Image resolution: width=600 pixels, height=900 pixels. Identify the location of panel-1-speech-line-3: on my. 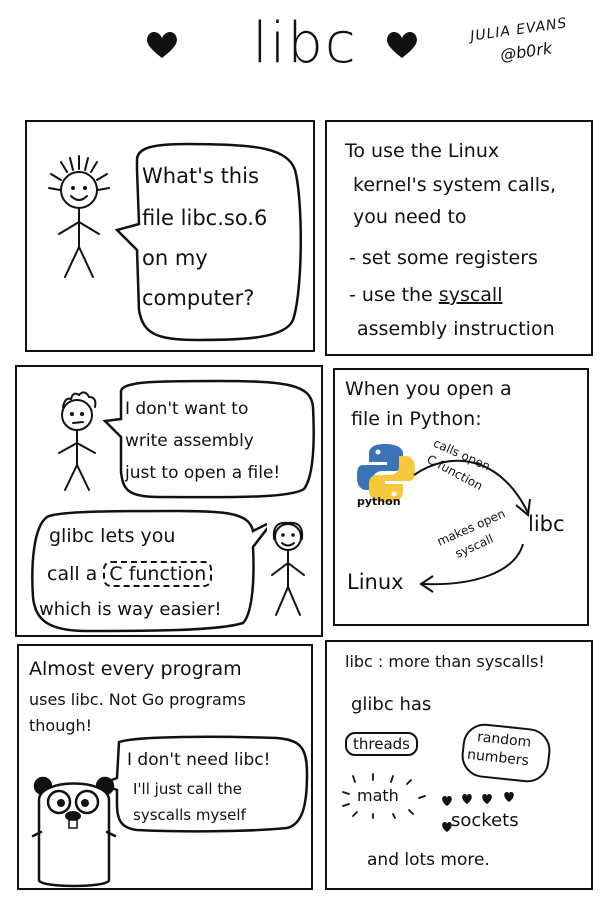
(175, 258).